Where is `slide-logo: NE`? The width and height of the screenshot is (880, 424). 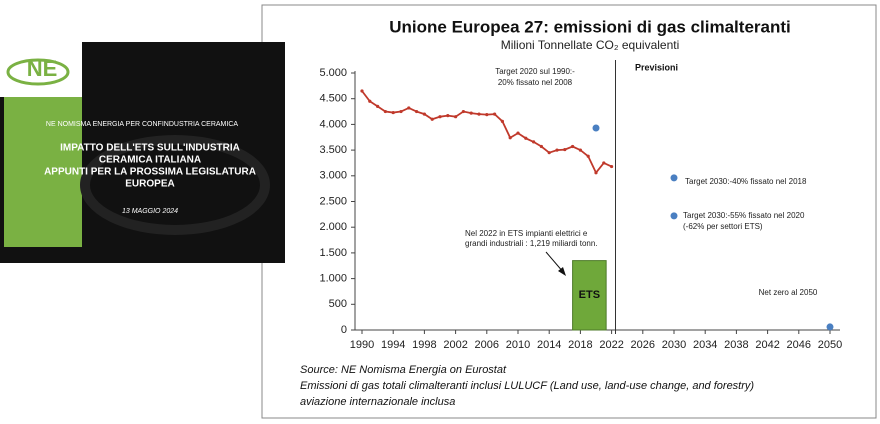 slide-logo: NE is located at coordinates (42, 68).